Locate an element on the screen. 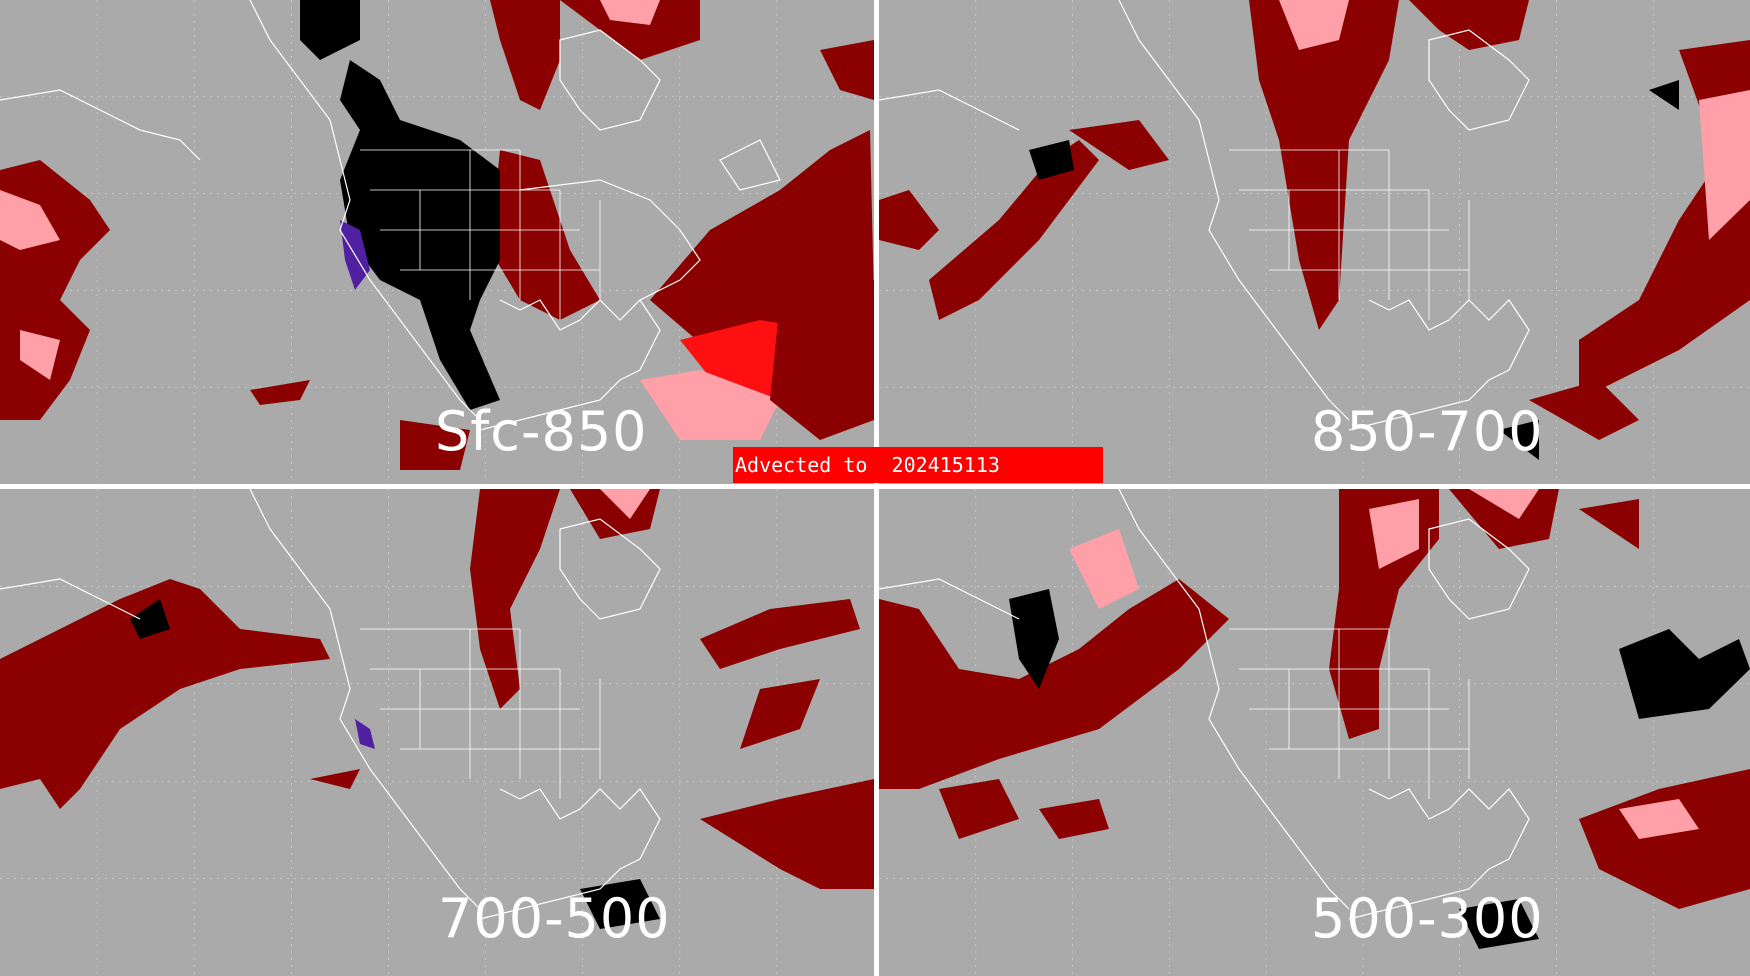 The image size is (1750, 976). layer-label: 700-500 is located at coordinates (554, 918).